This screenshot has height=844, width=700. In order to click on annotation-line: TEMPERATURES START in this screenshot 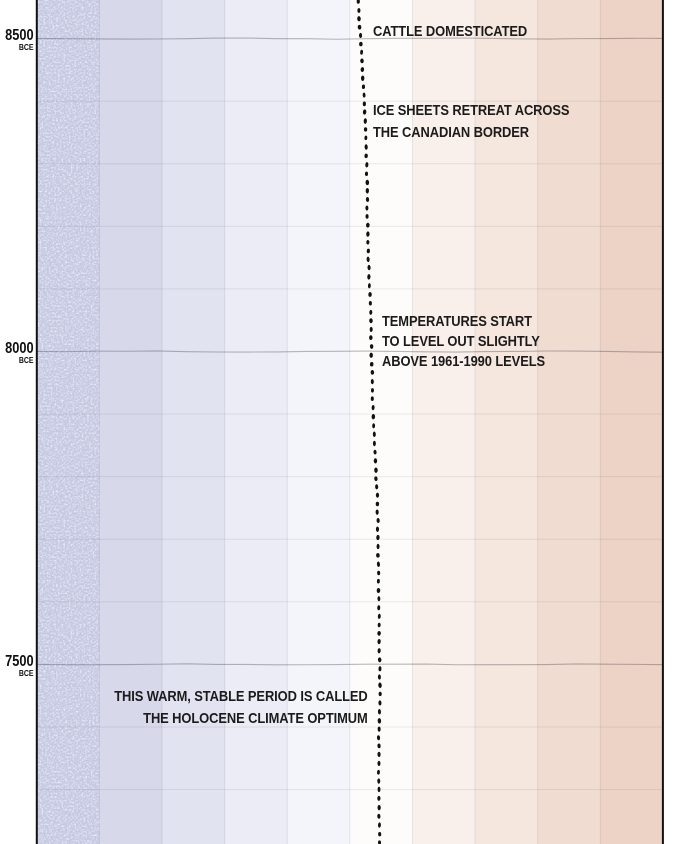, I will do `click(457, 321)`.